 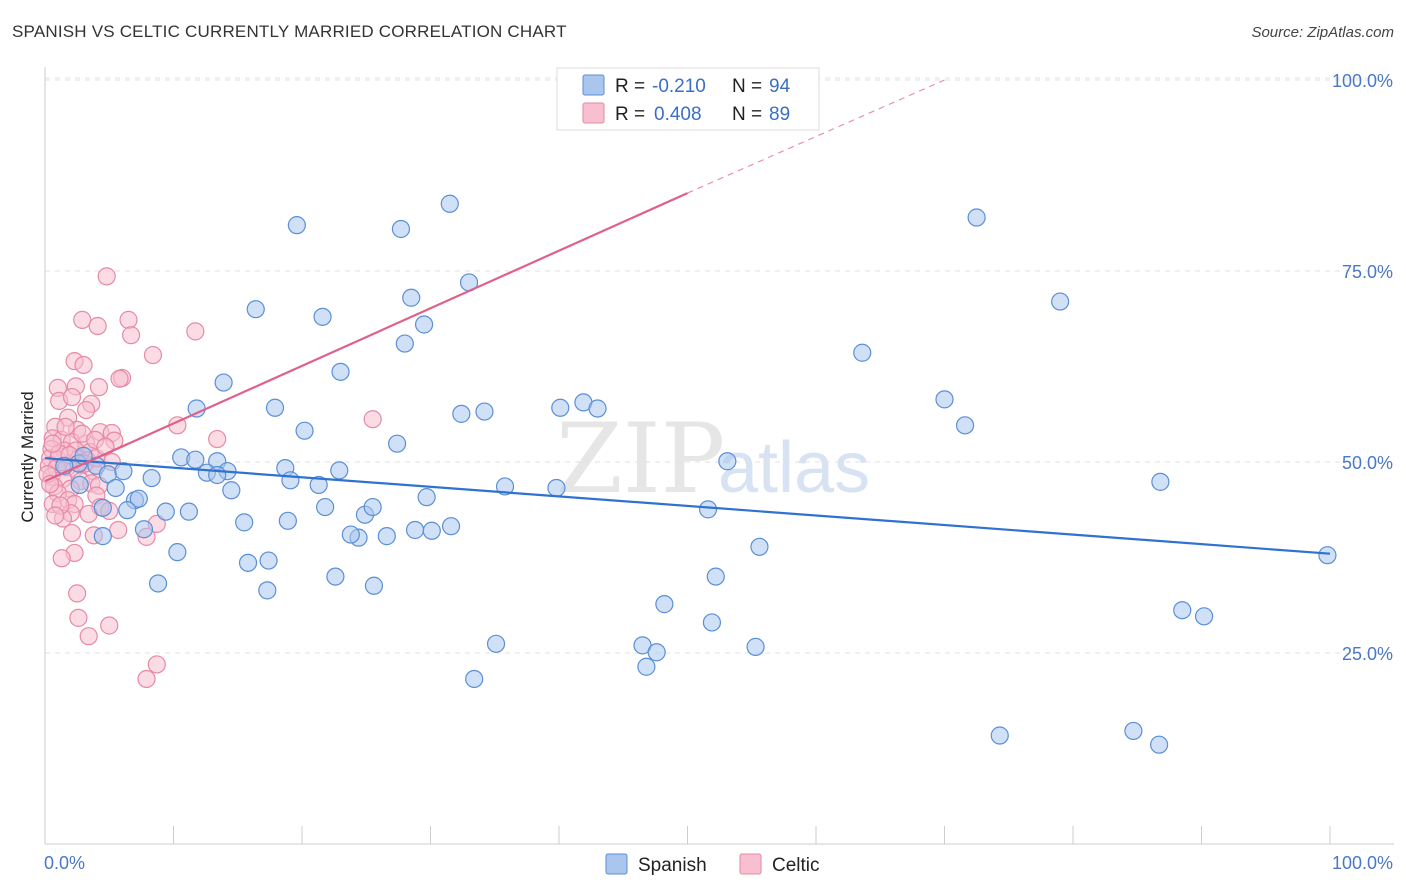 What do you see at coordinates (1367, 272) in the screenshot?
I see `y-tick-label-75: 75.0%` at bounding box center [1367, 272].